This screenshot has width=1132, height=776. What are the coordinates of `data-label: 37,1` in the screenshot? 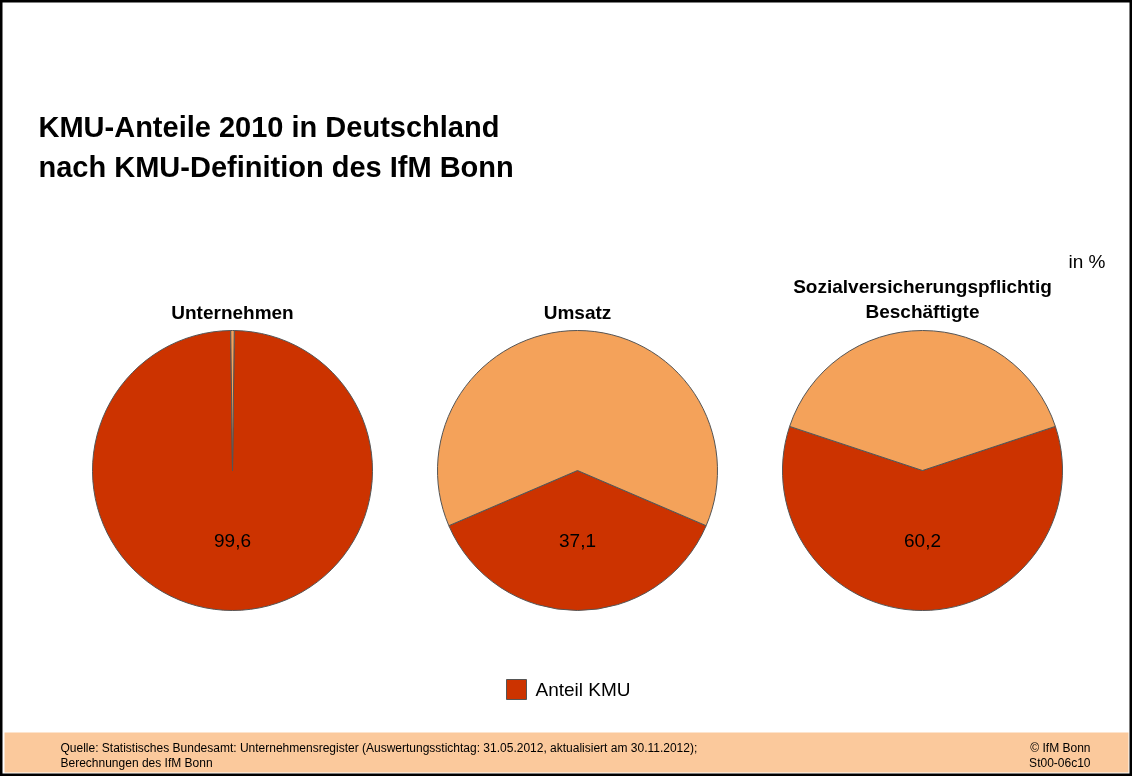 It's located at (577, 540).